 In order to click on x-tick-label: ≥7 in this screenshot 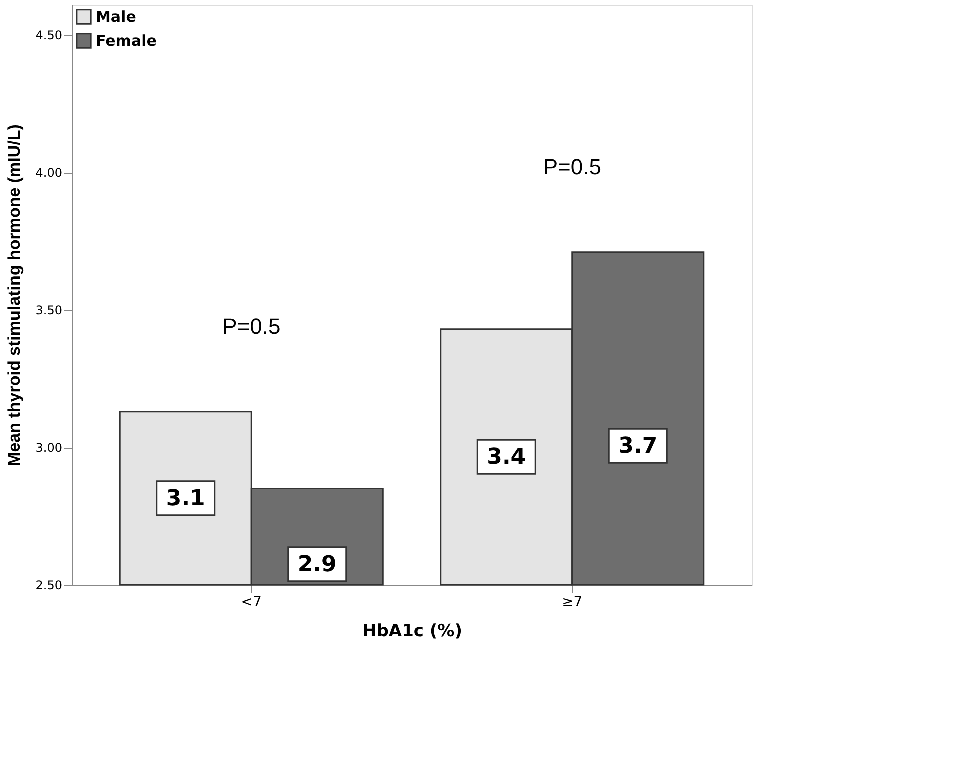, I will do `click(572, 602)`.